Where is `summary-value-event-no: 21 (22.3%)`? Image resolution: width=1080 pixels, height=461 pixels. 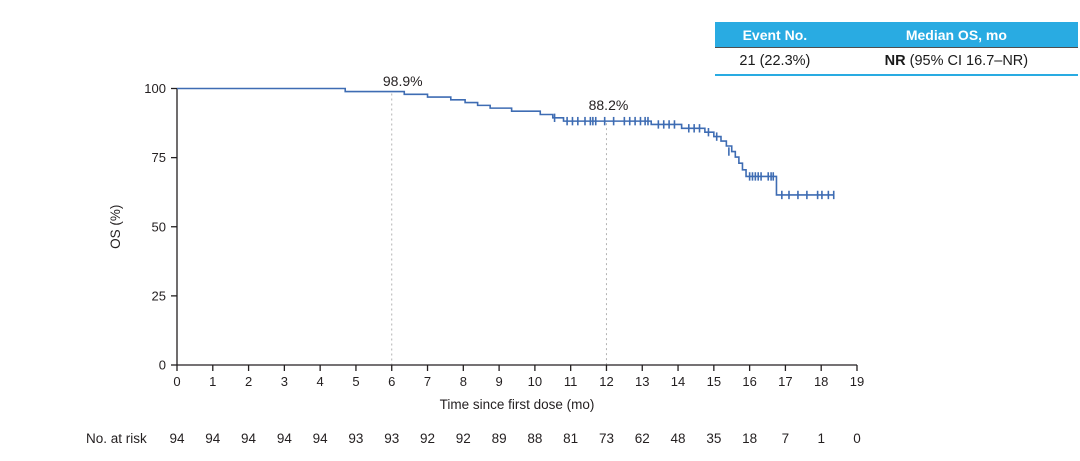 summary-value-event-no: 21 (22.3%) is located at coordinates (775, 61).